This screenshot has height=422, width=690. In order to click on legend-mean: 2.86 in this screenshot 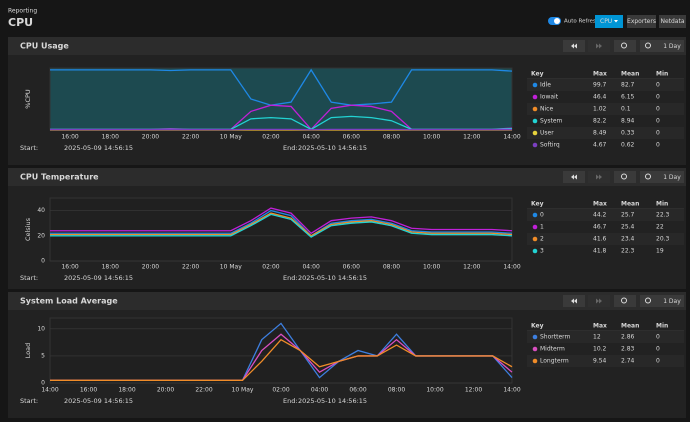, I will do `click(628, 337)`.